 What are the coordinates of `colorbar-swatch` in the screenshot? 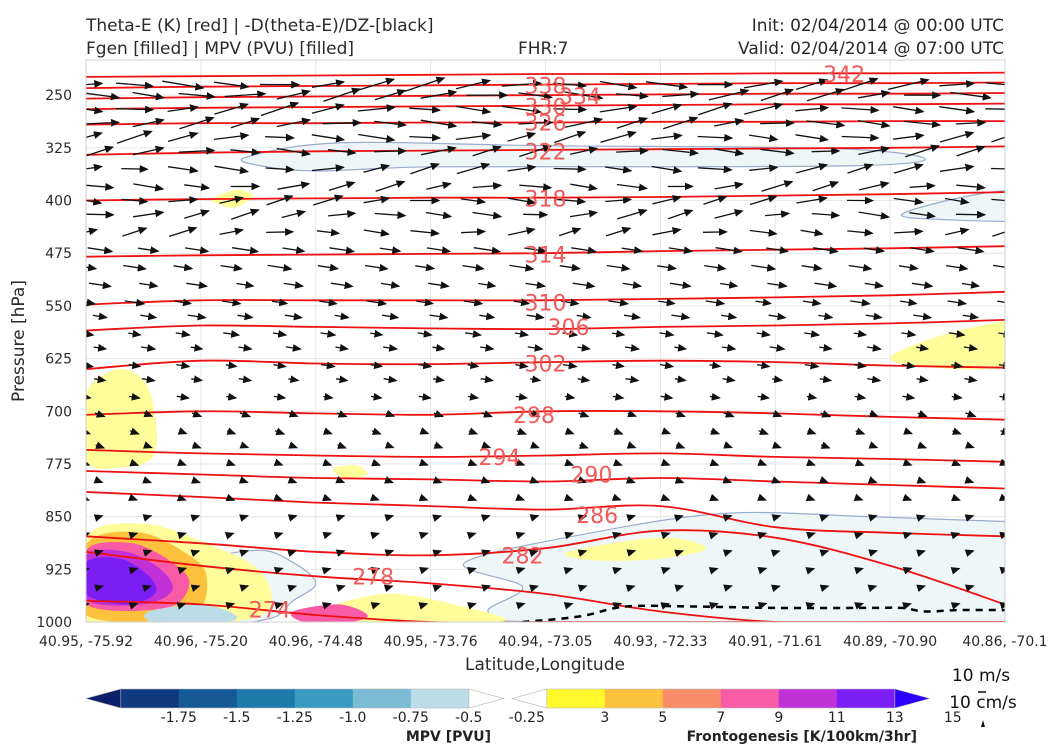 It's located at (634, 698).